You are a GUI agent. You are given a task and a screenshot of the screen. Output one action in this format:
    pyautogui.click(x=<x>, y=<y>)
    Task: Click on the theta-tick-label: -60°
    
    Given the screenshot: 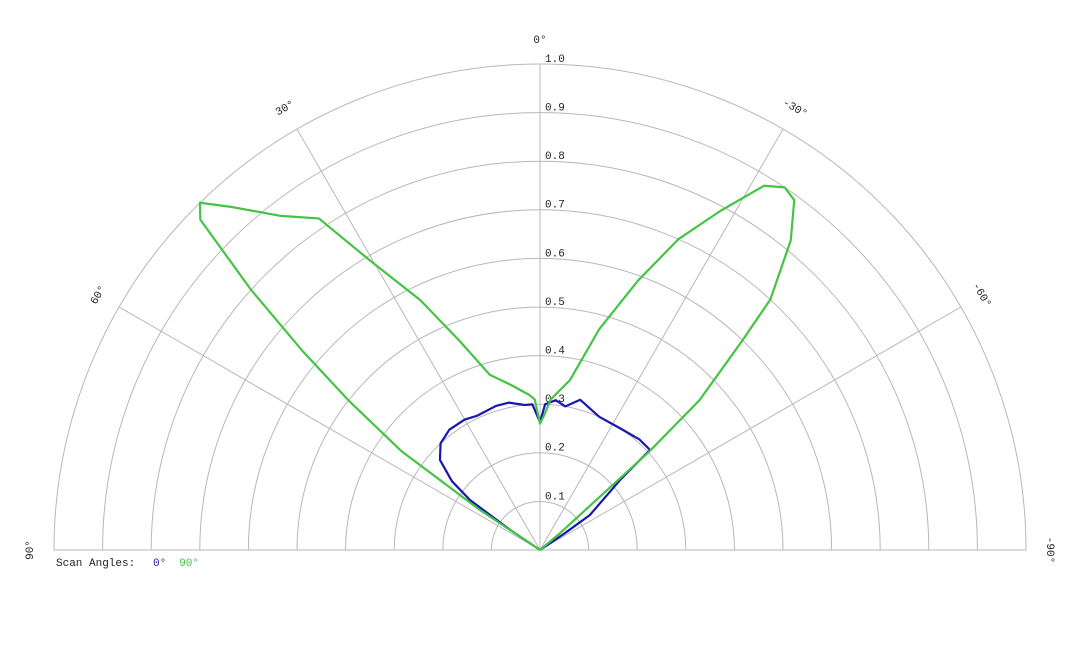 What is the action you would take?
    pyautogui.click(x=981, y=295)
    